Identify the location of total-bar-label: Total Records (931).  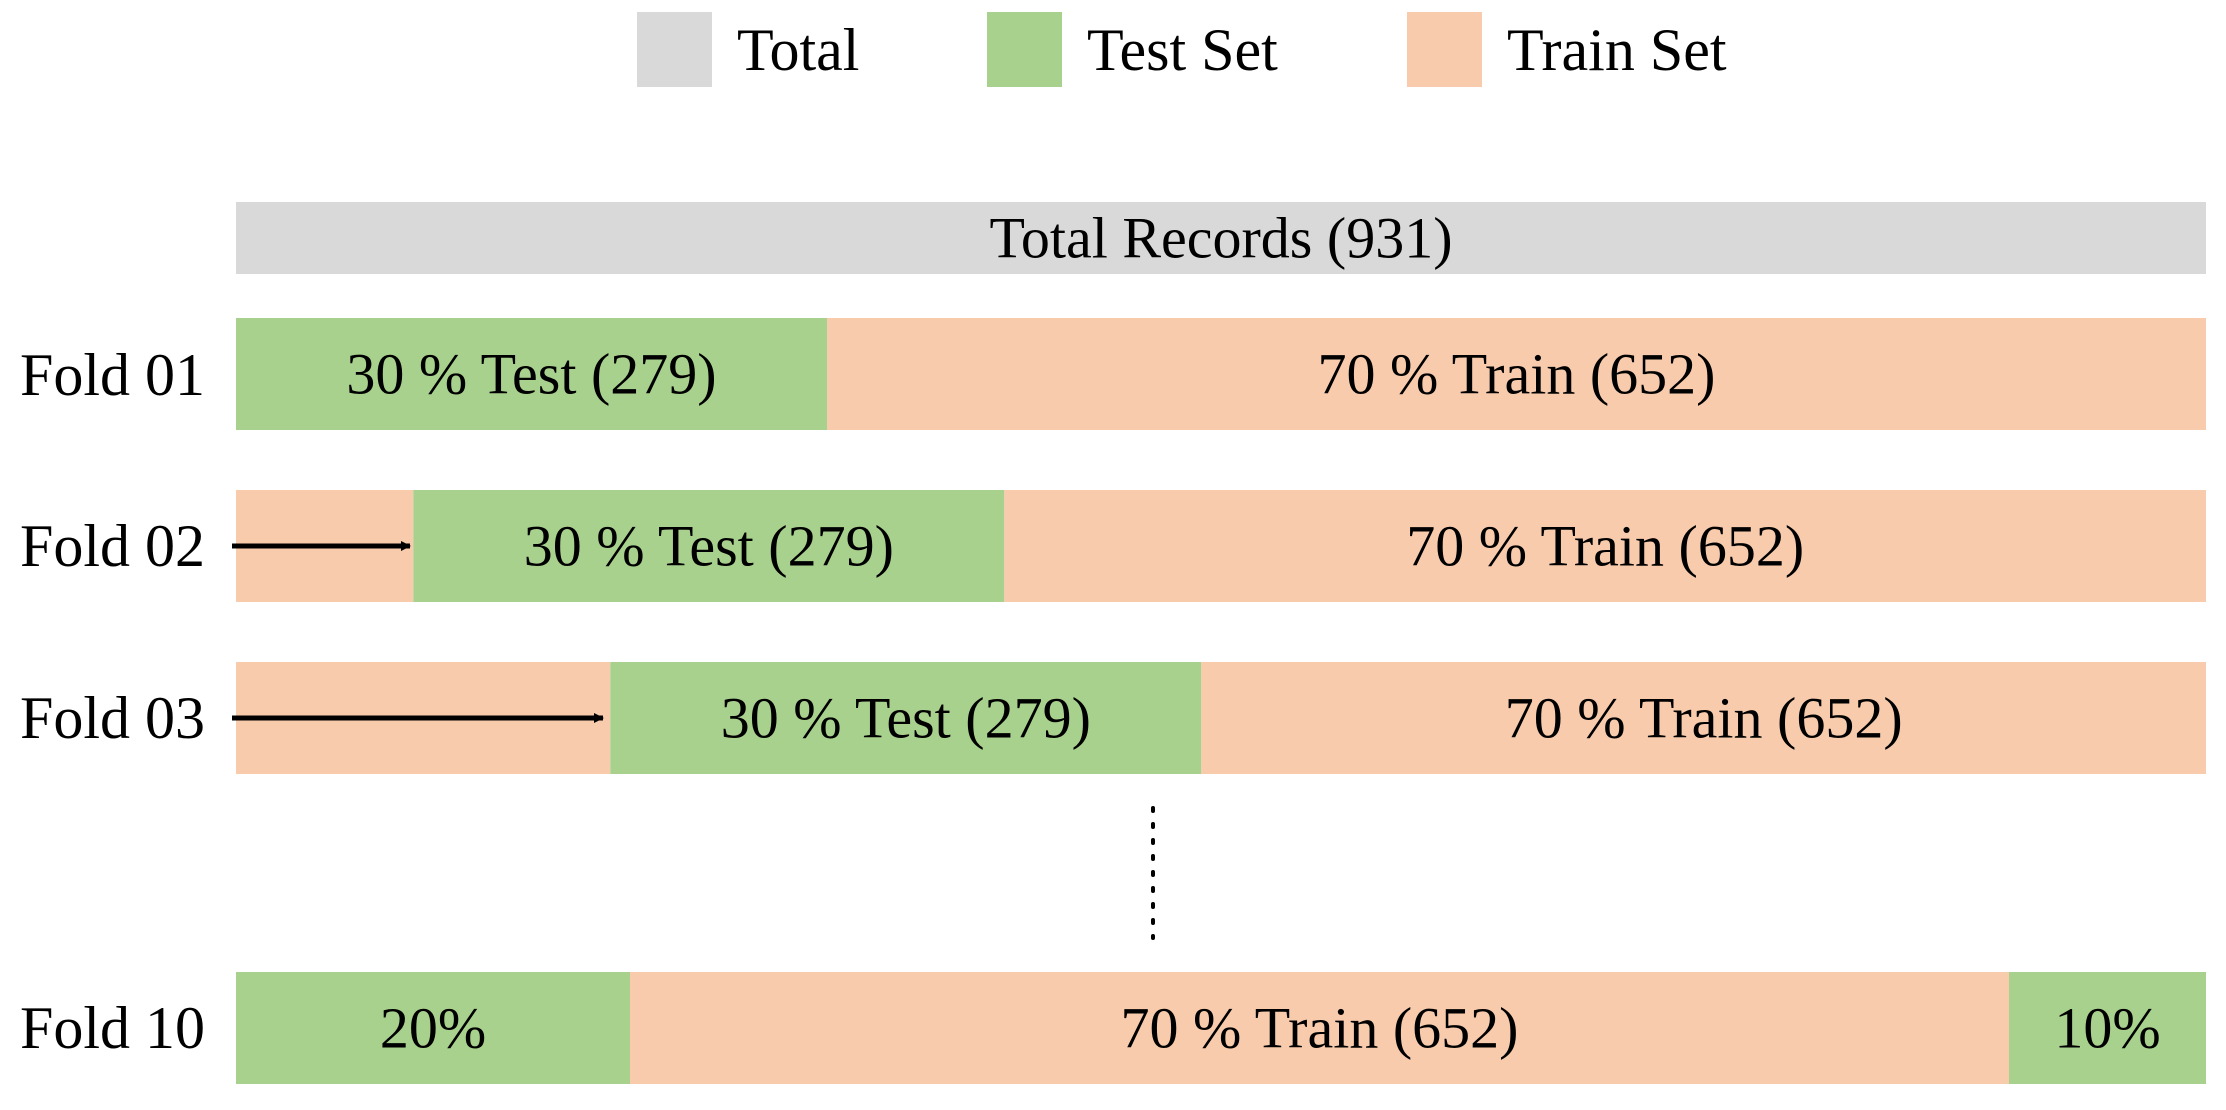
(1220, 238).